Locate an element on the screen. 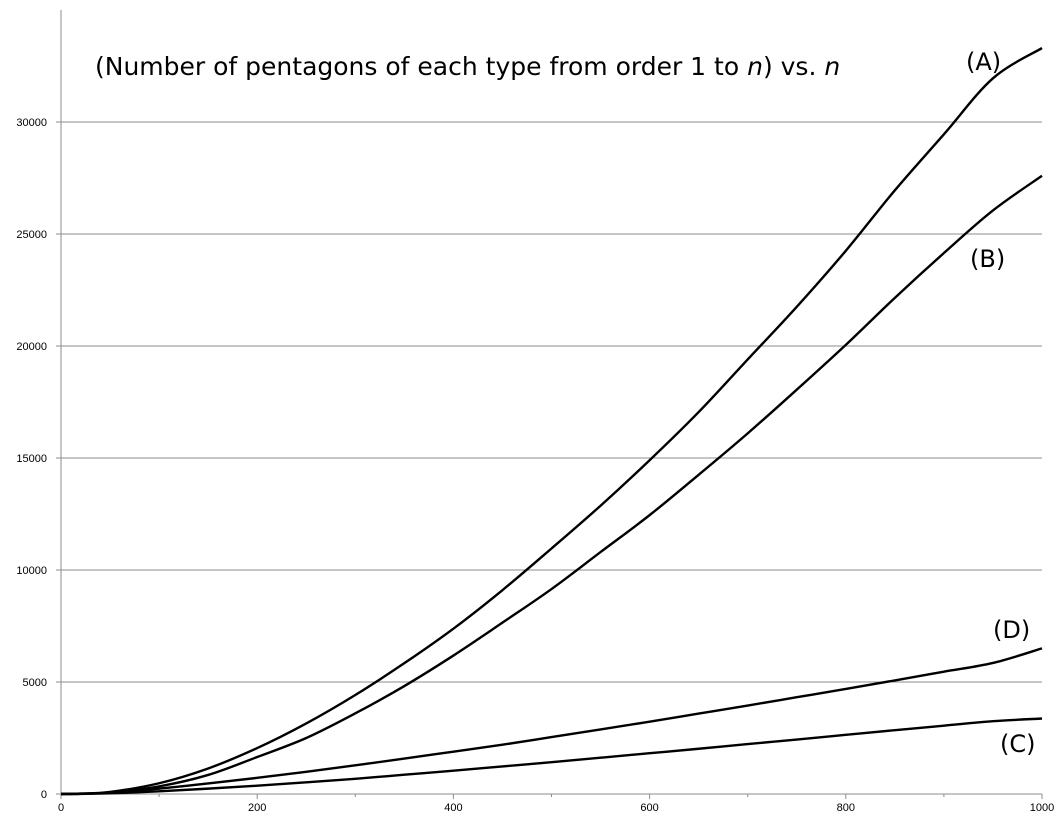 Image resolution: width=1061 pixels, height=816 pixels. x-tick-label: 600 is located at coordinates (649, 808).